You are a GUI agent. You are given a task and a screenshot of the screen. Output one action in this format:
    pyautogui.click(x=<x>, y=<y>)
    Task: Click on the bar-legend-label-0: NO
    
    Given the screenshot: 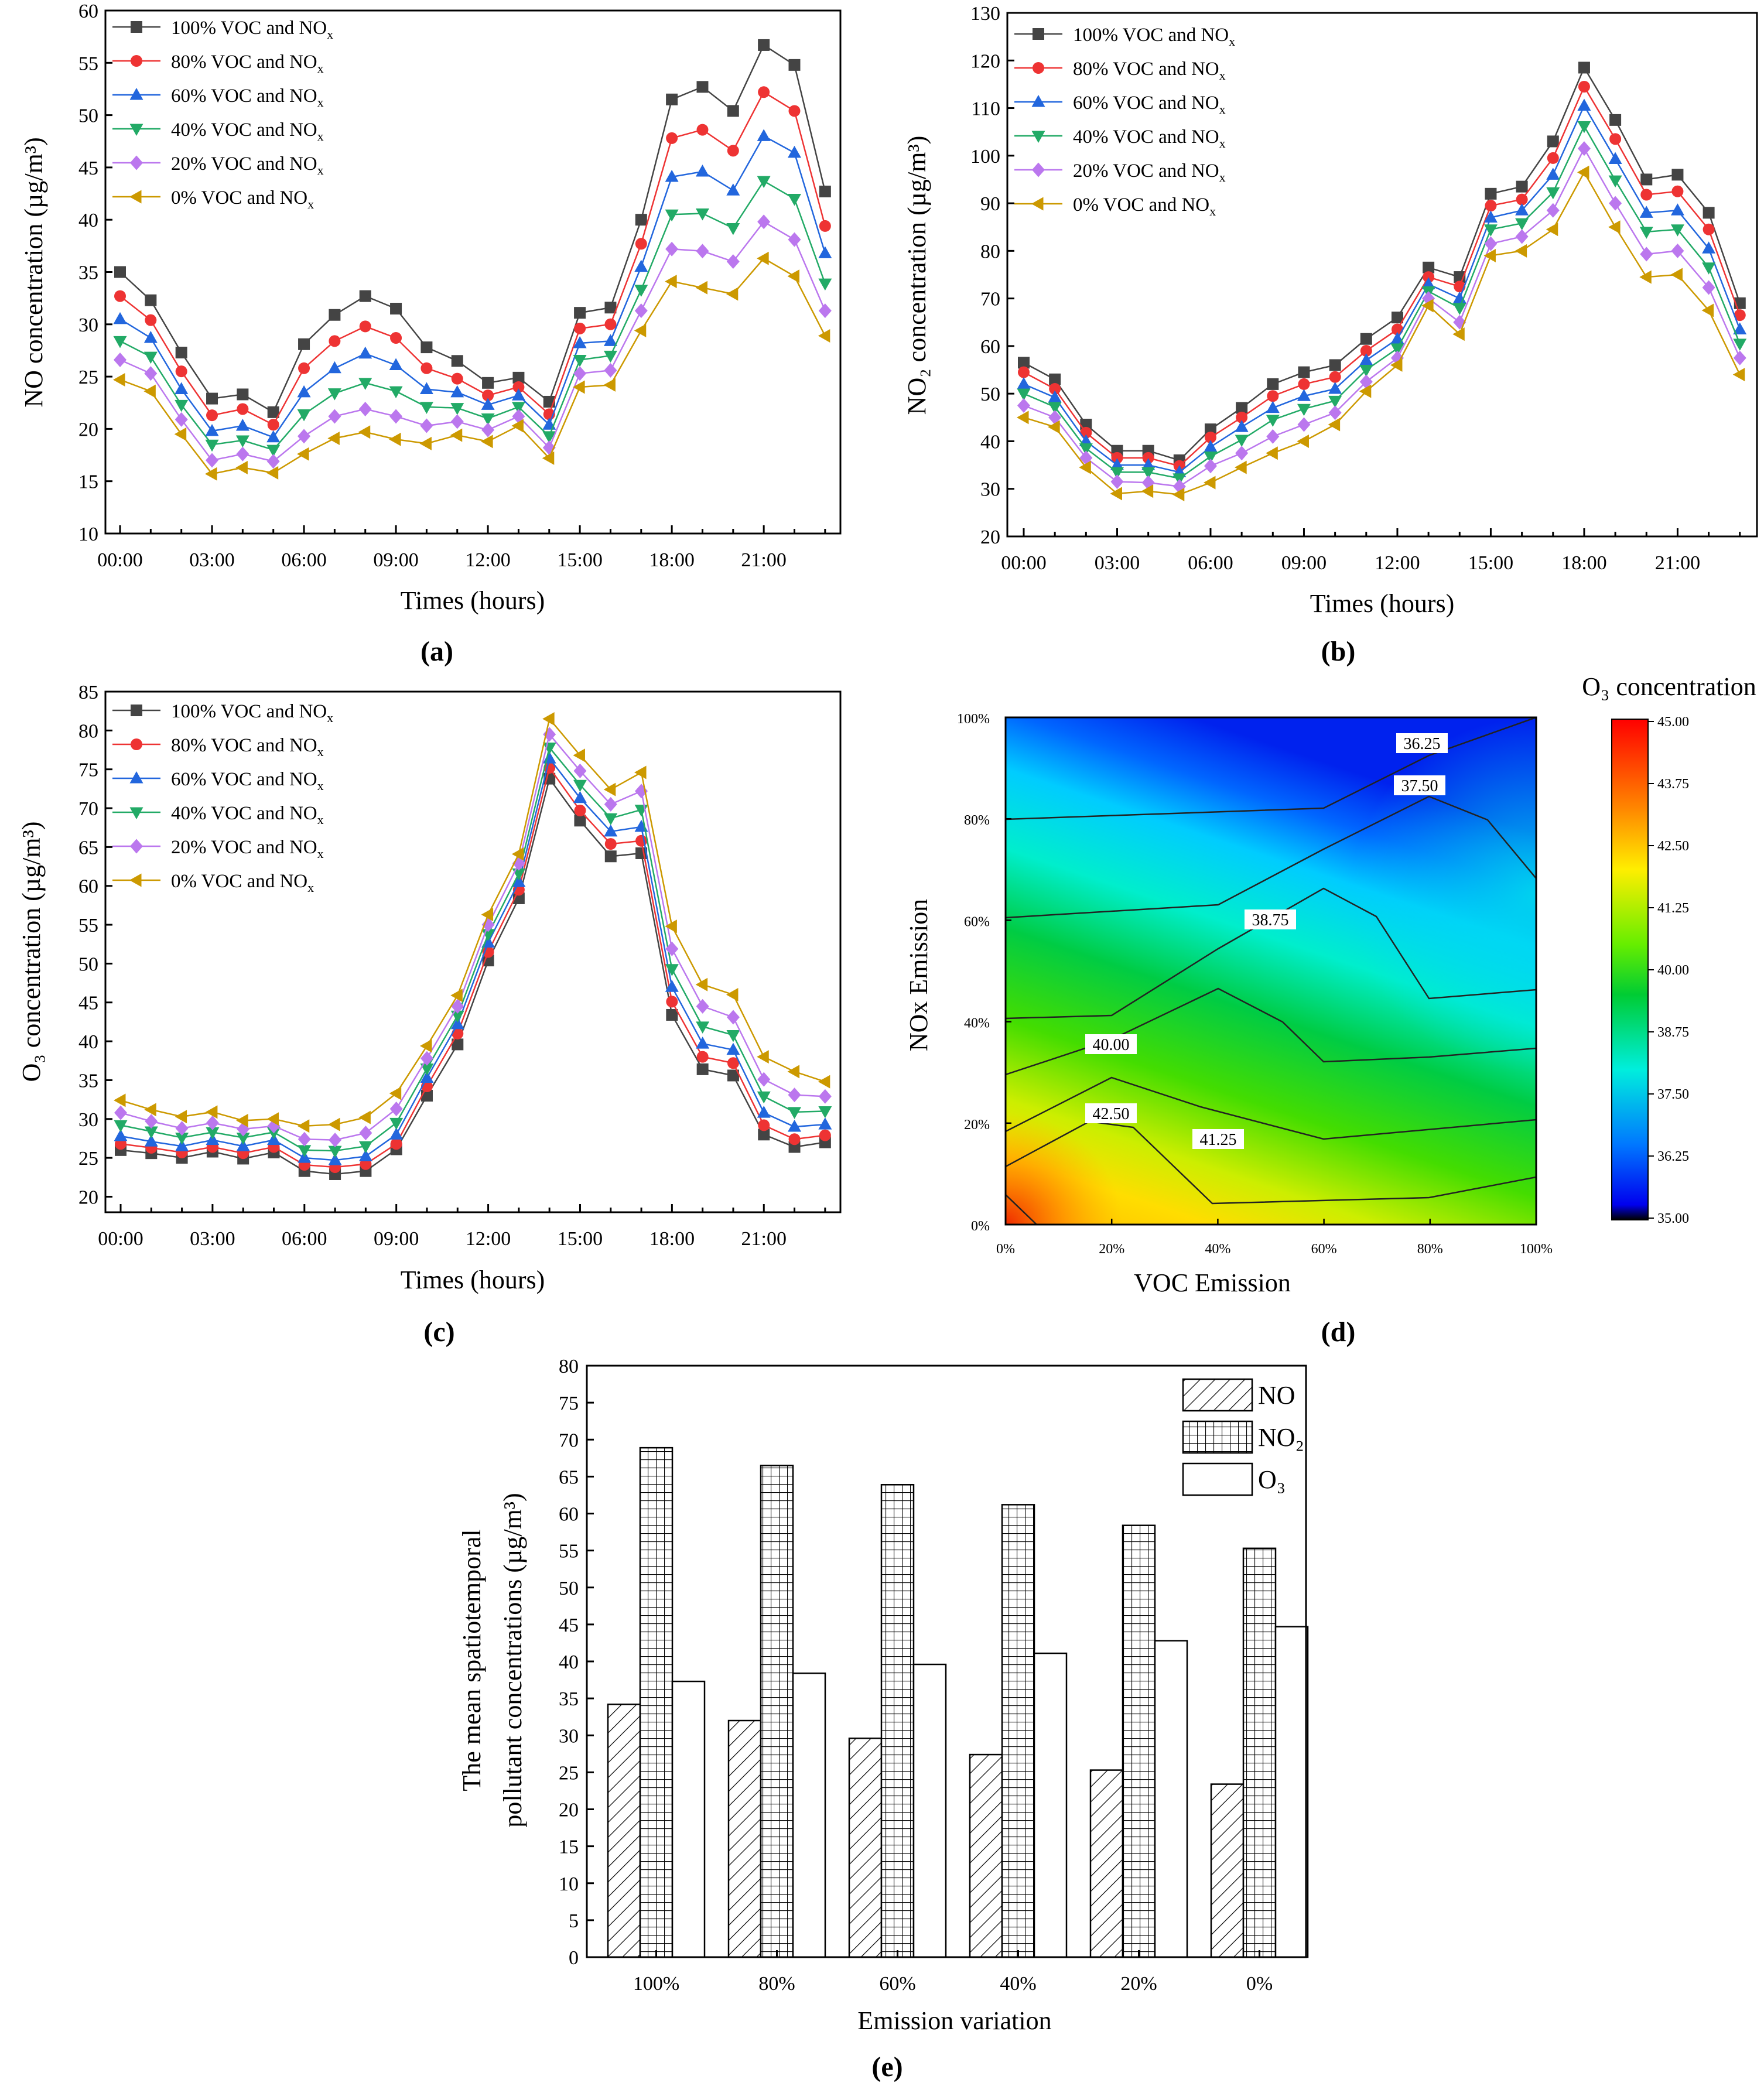 What is the action you would take?
    pyautogui.click(x=1276, y=1395)
    